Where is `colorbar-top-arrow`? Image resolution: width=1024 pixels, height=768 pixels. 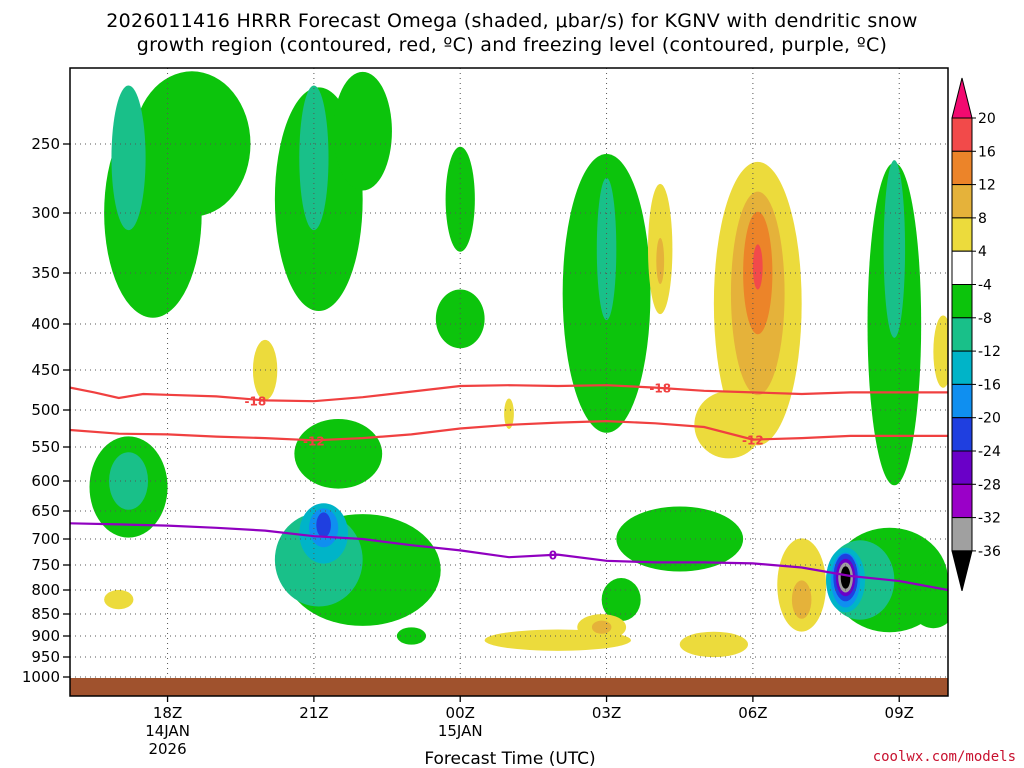 colorbar-top-arrow is located at coordinates (962, 98).